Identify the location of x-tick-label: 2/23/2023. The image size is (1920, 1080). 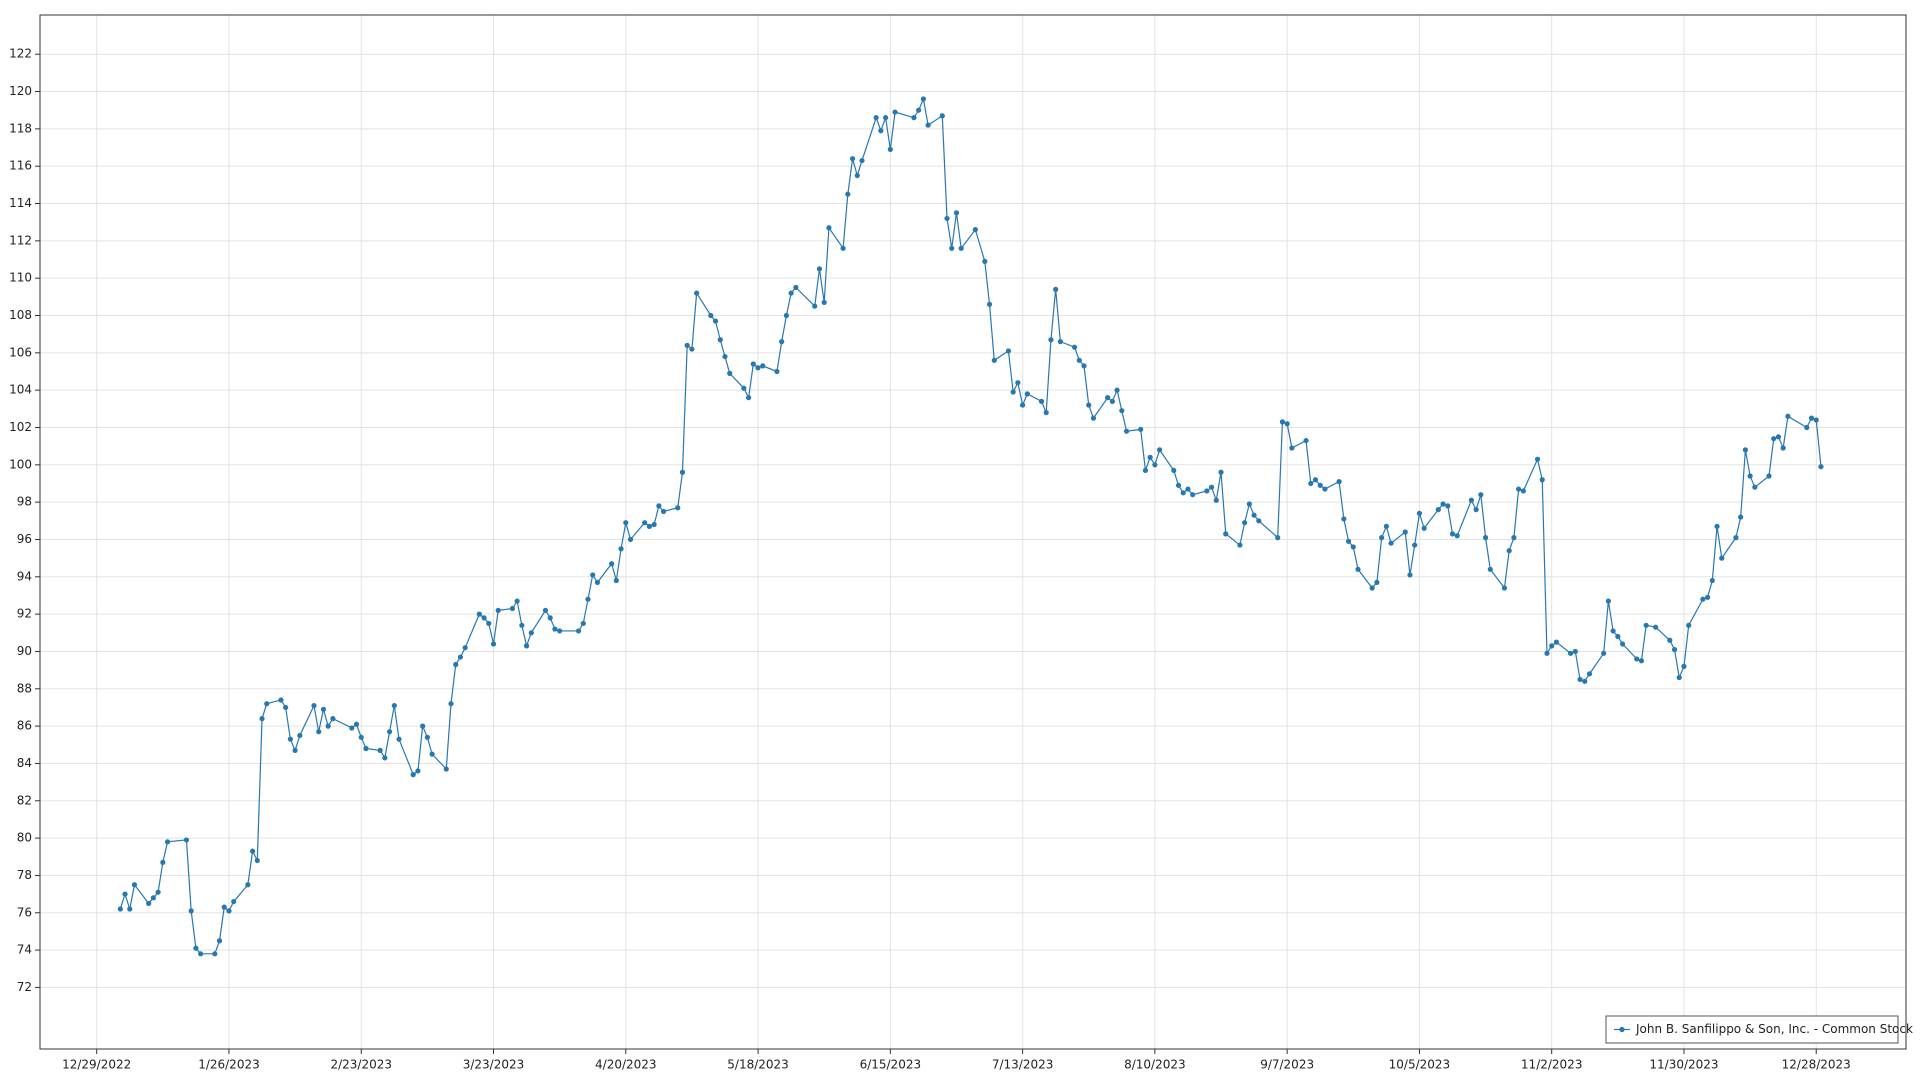
(361, 1065).